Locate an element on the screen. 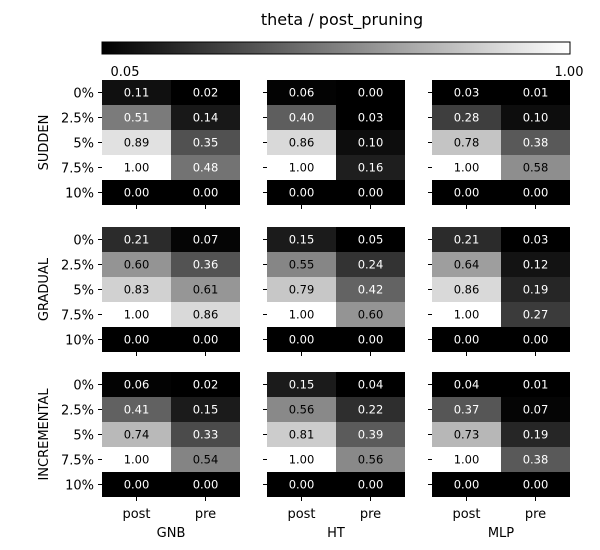 Image resolution: width=600 pixels, height=550 pixels. cell-value-label: 0.39 is located at coordinates (371, 435).